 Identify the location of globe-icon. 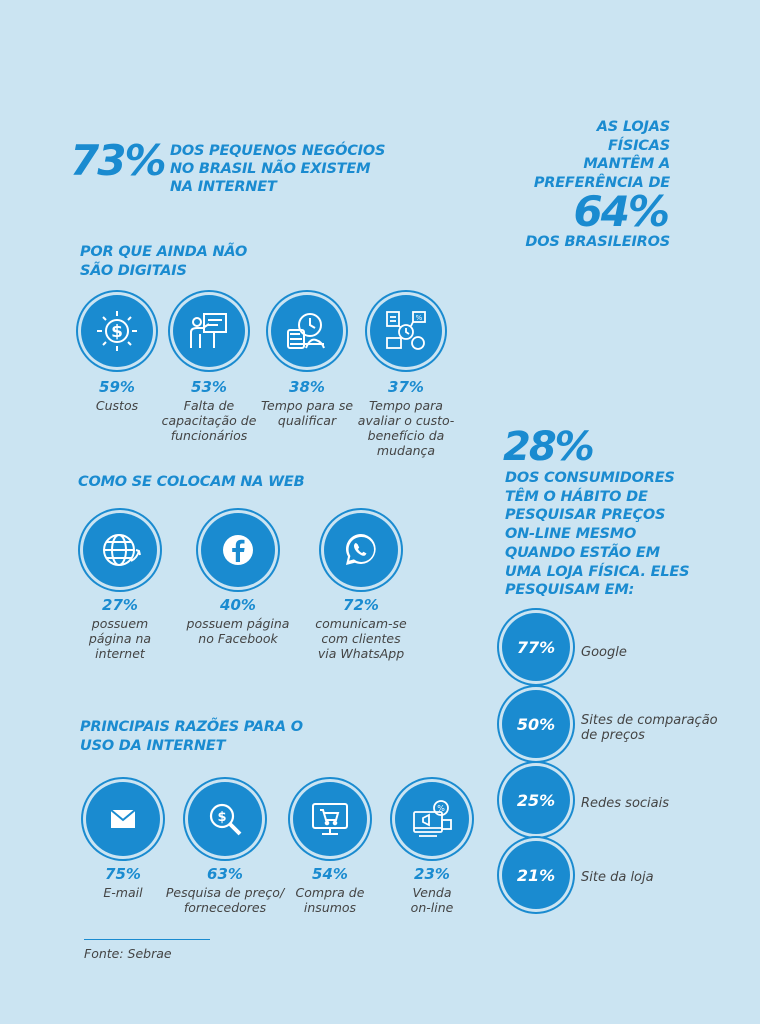
(122, 550).